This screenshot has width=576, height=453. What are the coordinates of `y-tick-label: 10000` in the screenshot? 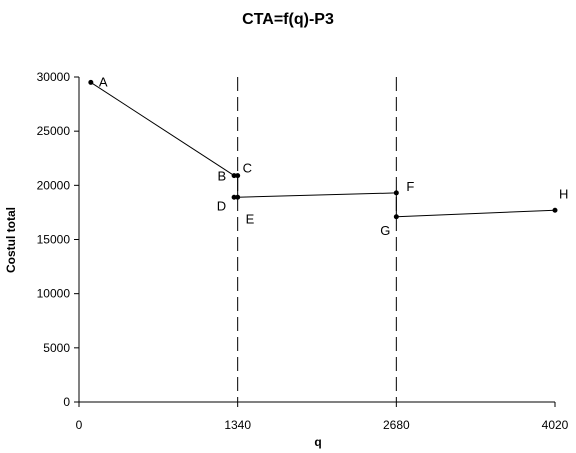 It's located at (54, 294).